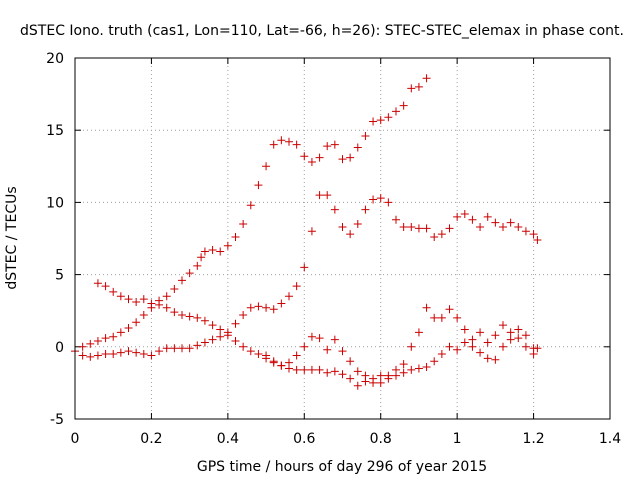  Describe the element at coordinates (151, 439) in the screenshot. I see `x-tick-label: 0.2` at that location.